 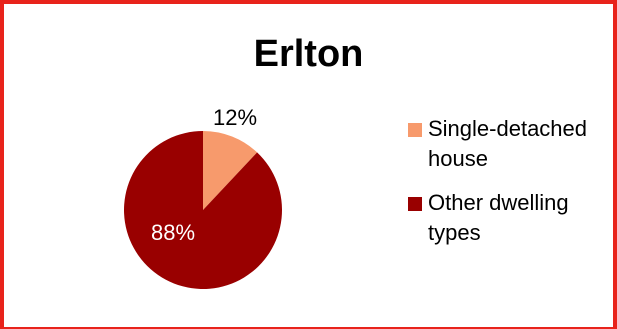 What do you see at coordinates (415, 204) in the screenshot?
I see `legend-swatch-other-dwelling` at bounding box center [415, 204].